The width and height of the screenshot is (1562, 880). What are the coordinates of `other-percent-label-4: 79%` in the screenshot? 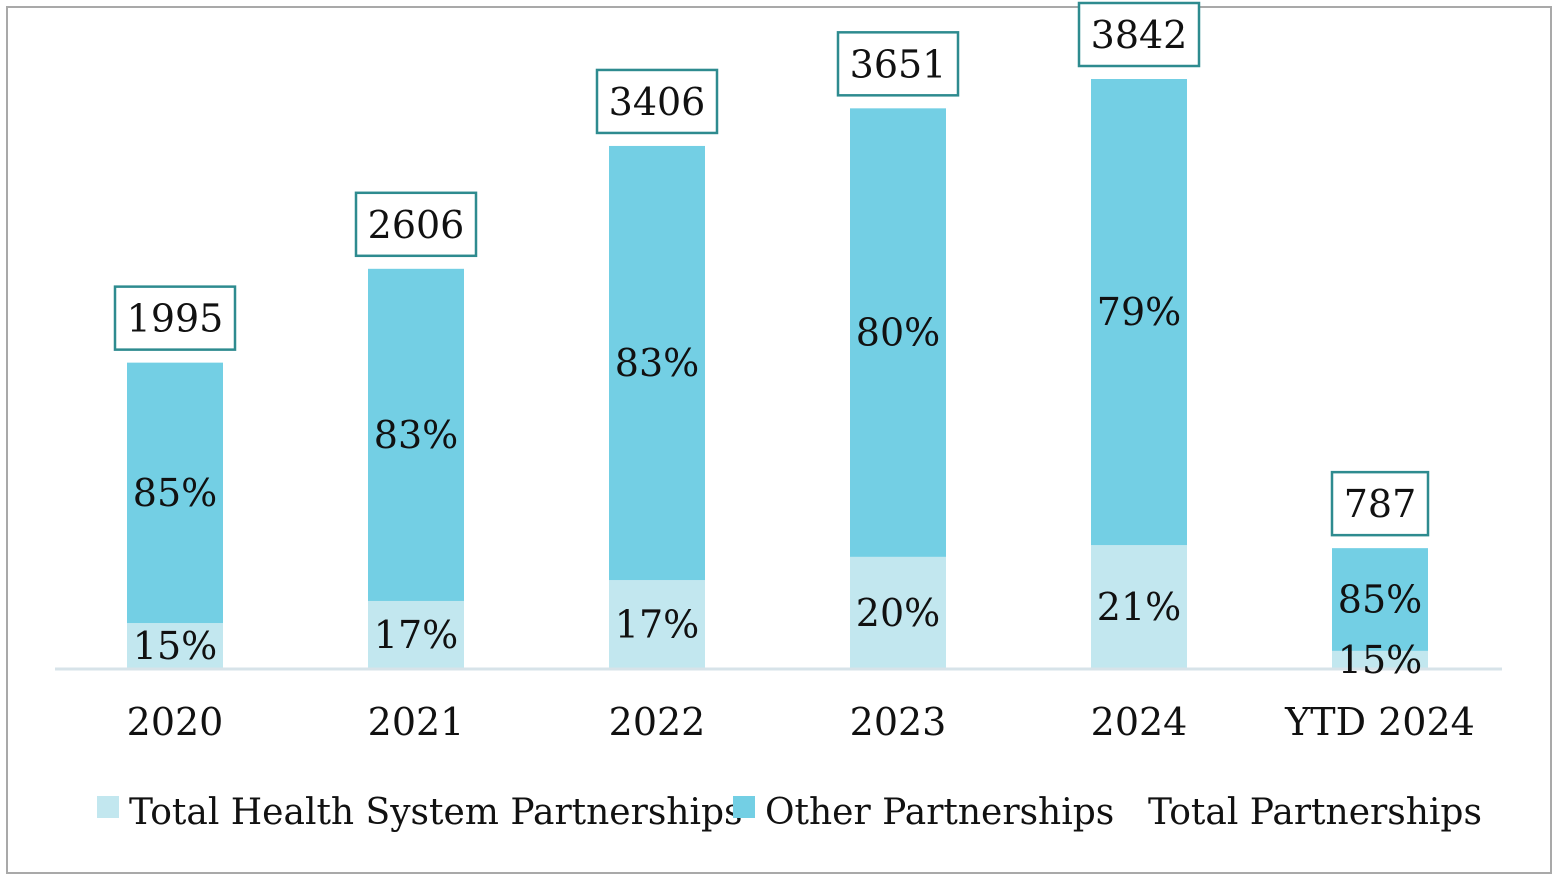 It's located at (1139, 312).